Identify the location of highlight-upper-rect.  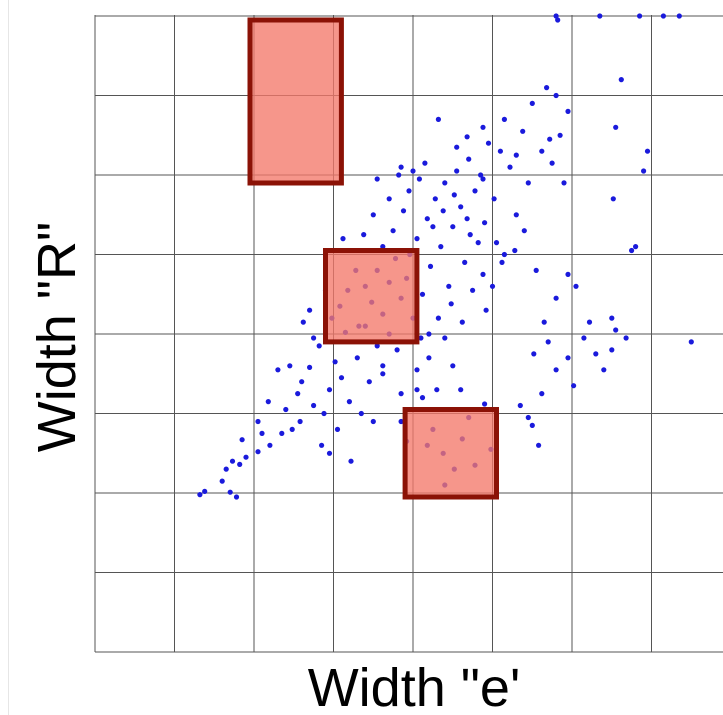
(295, 101).